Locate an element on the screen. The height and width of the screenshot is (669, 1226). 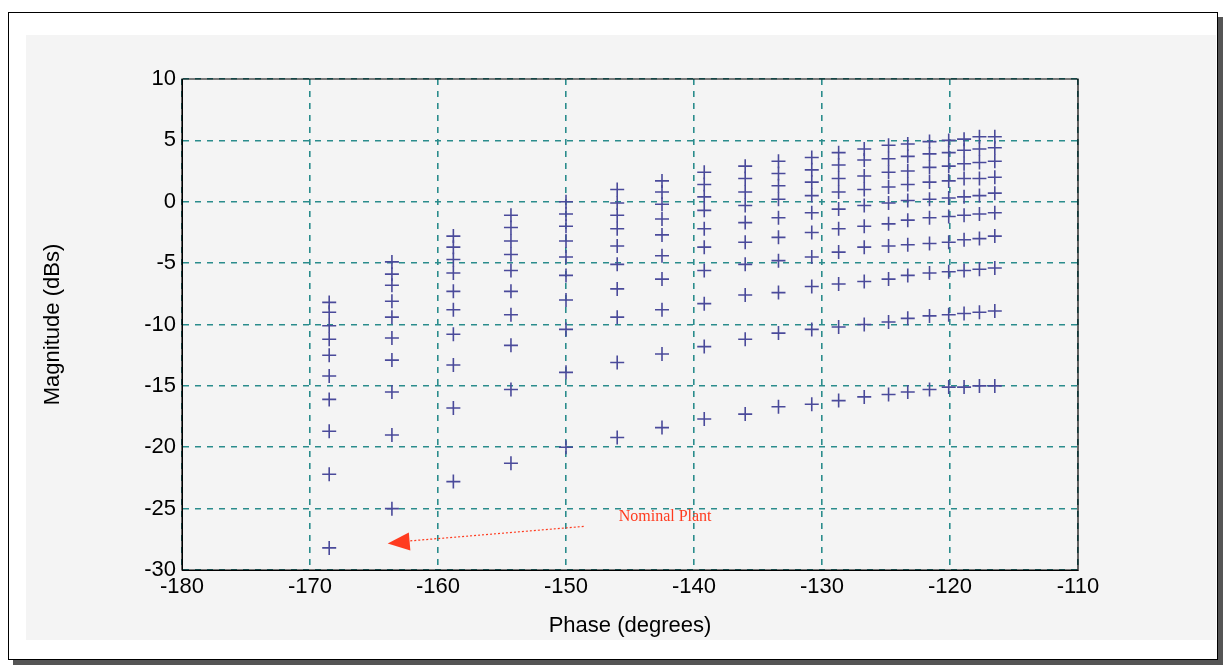
y-tick-label: 5 is located at coordinates (169, 139).